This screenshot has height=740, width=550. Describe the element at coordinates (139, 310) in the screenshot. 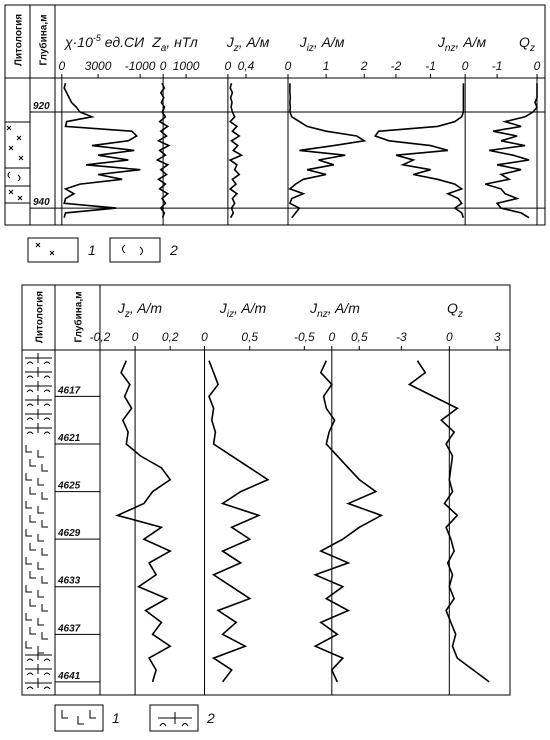

I see `track-title: Jz, A/m` at that location.